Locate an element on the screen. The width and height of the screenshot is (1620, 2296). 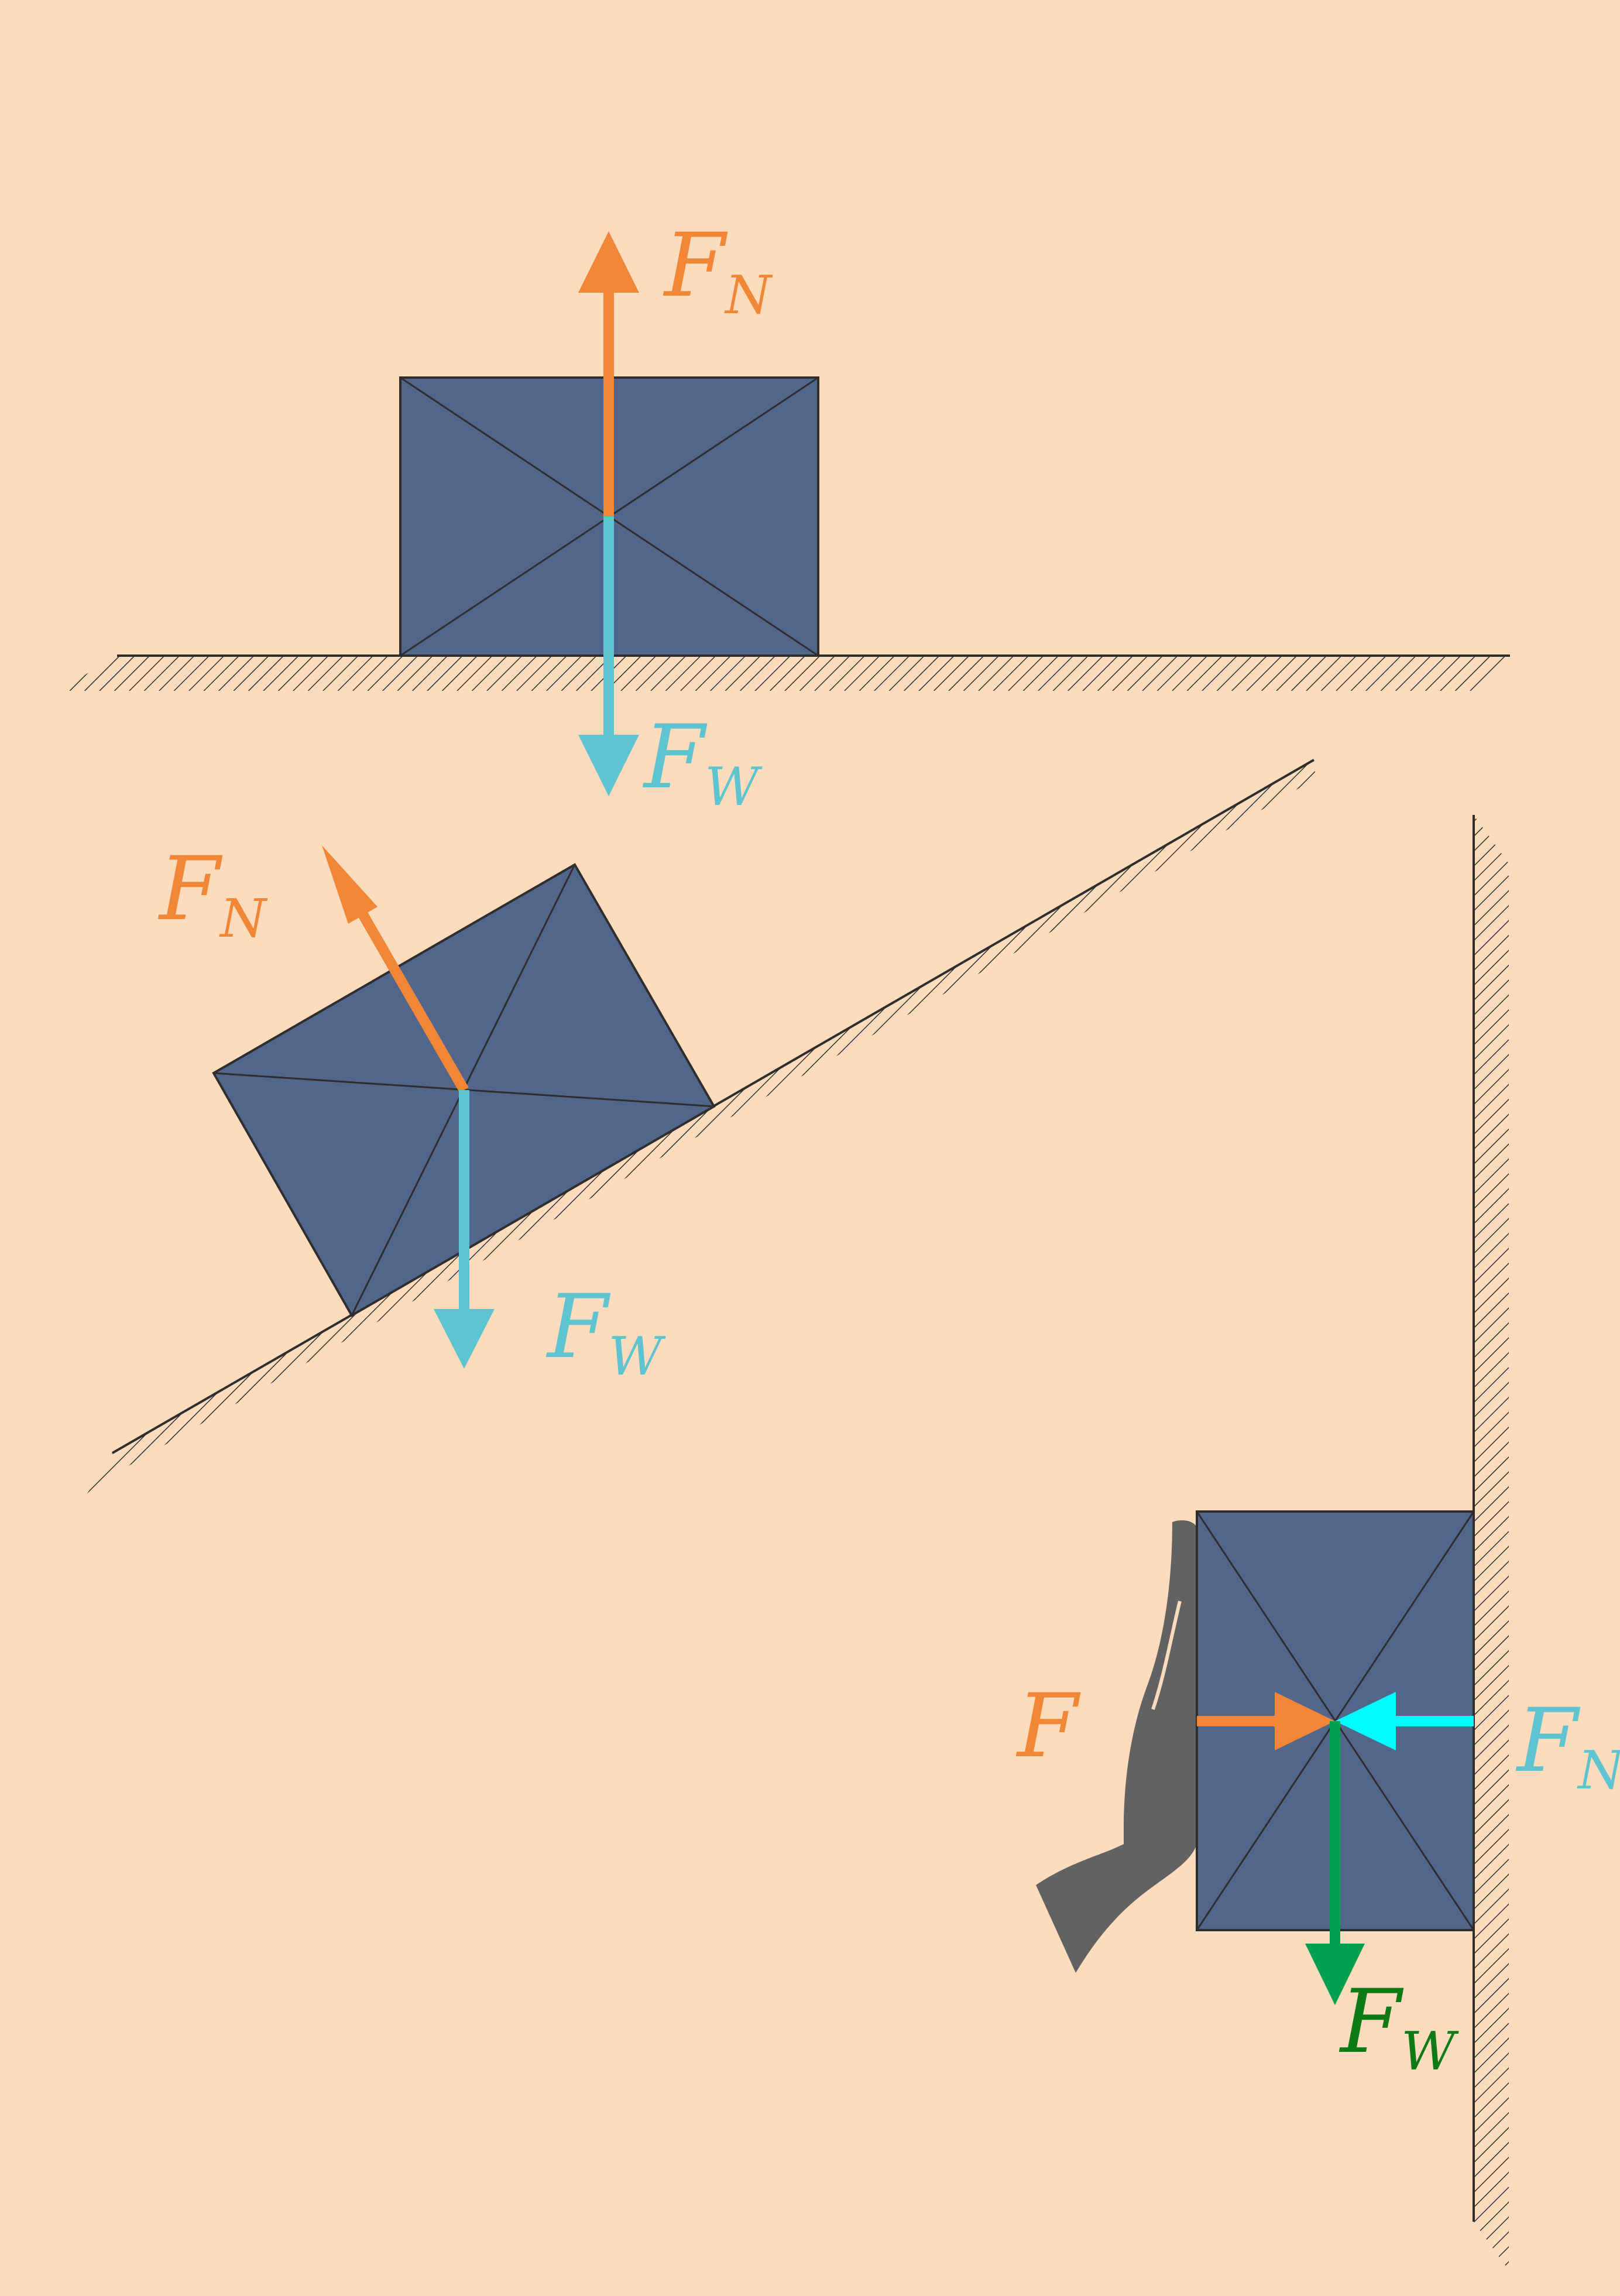
applied-force-label: F is located at coordinates (1048, 1726).